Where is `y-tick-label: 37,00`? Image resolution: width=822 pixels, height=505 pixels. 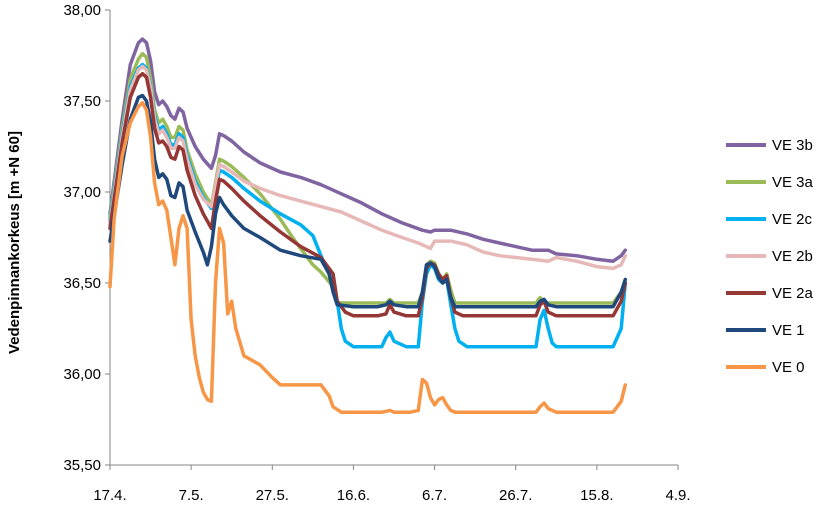
y-tick-label: 37,00 is located at coordinates (82, 192).